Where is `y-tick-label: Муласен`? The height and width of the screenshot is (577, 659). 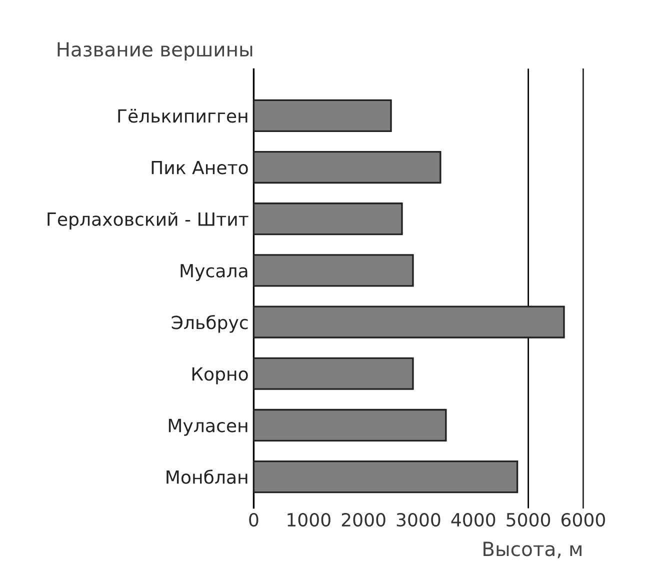
y-tick-label: Муласен is located at coordinates (208, 427).